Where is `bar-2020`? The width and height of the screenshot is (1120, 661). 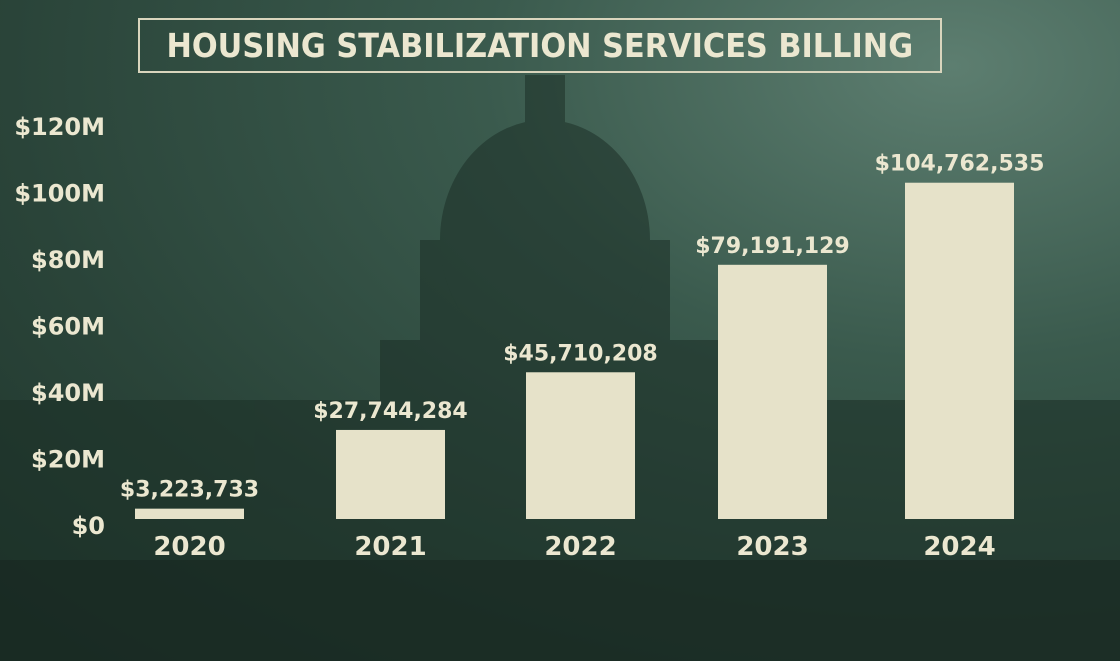
bar-2020 is located at coordinates (189, 513).